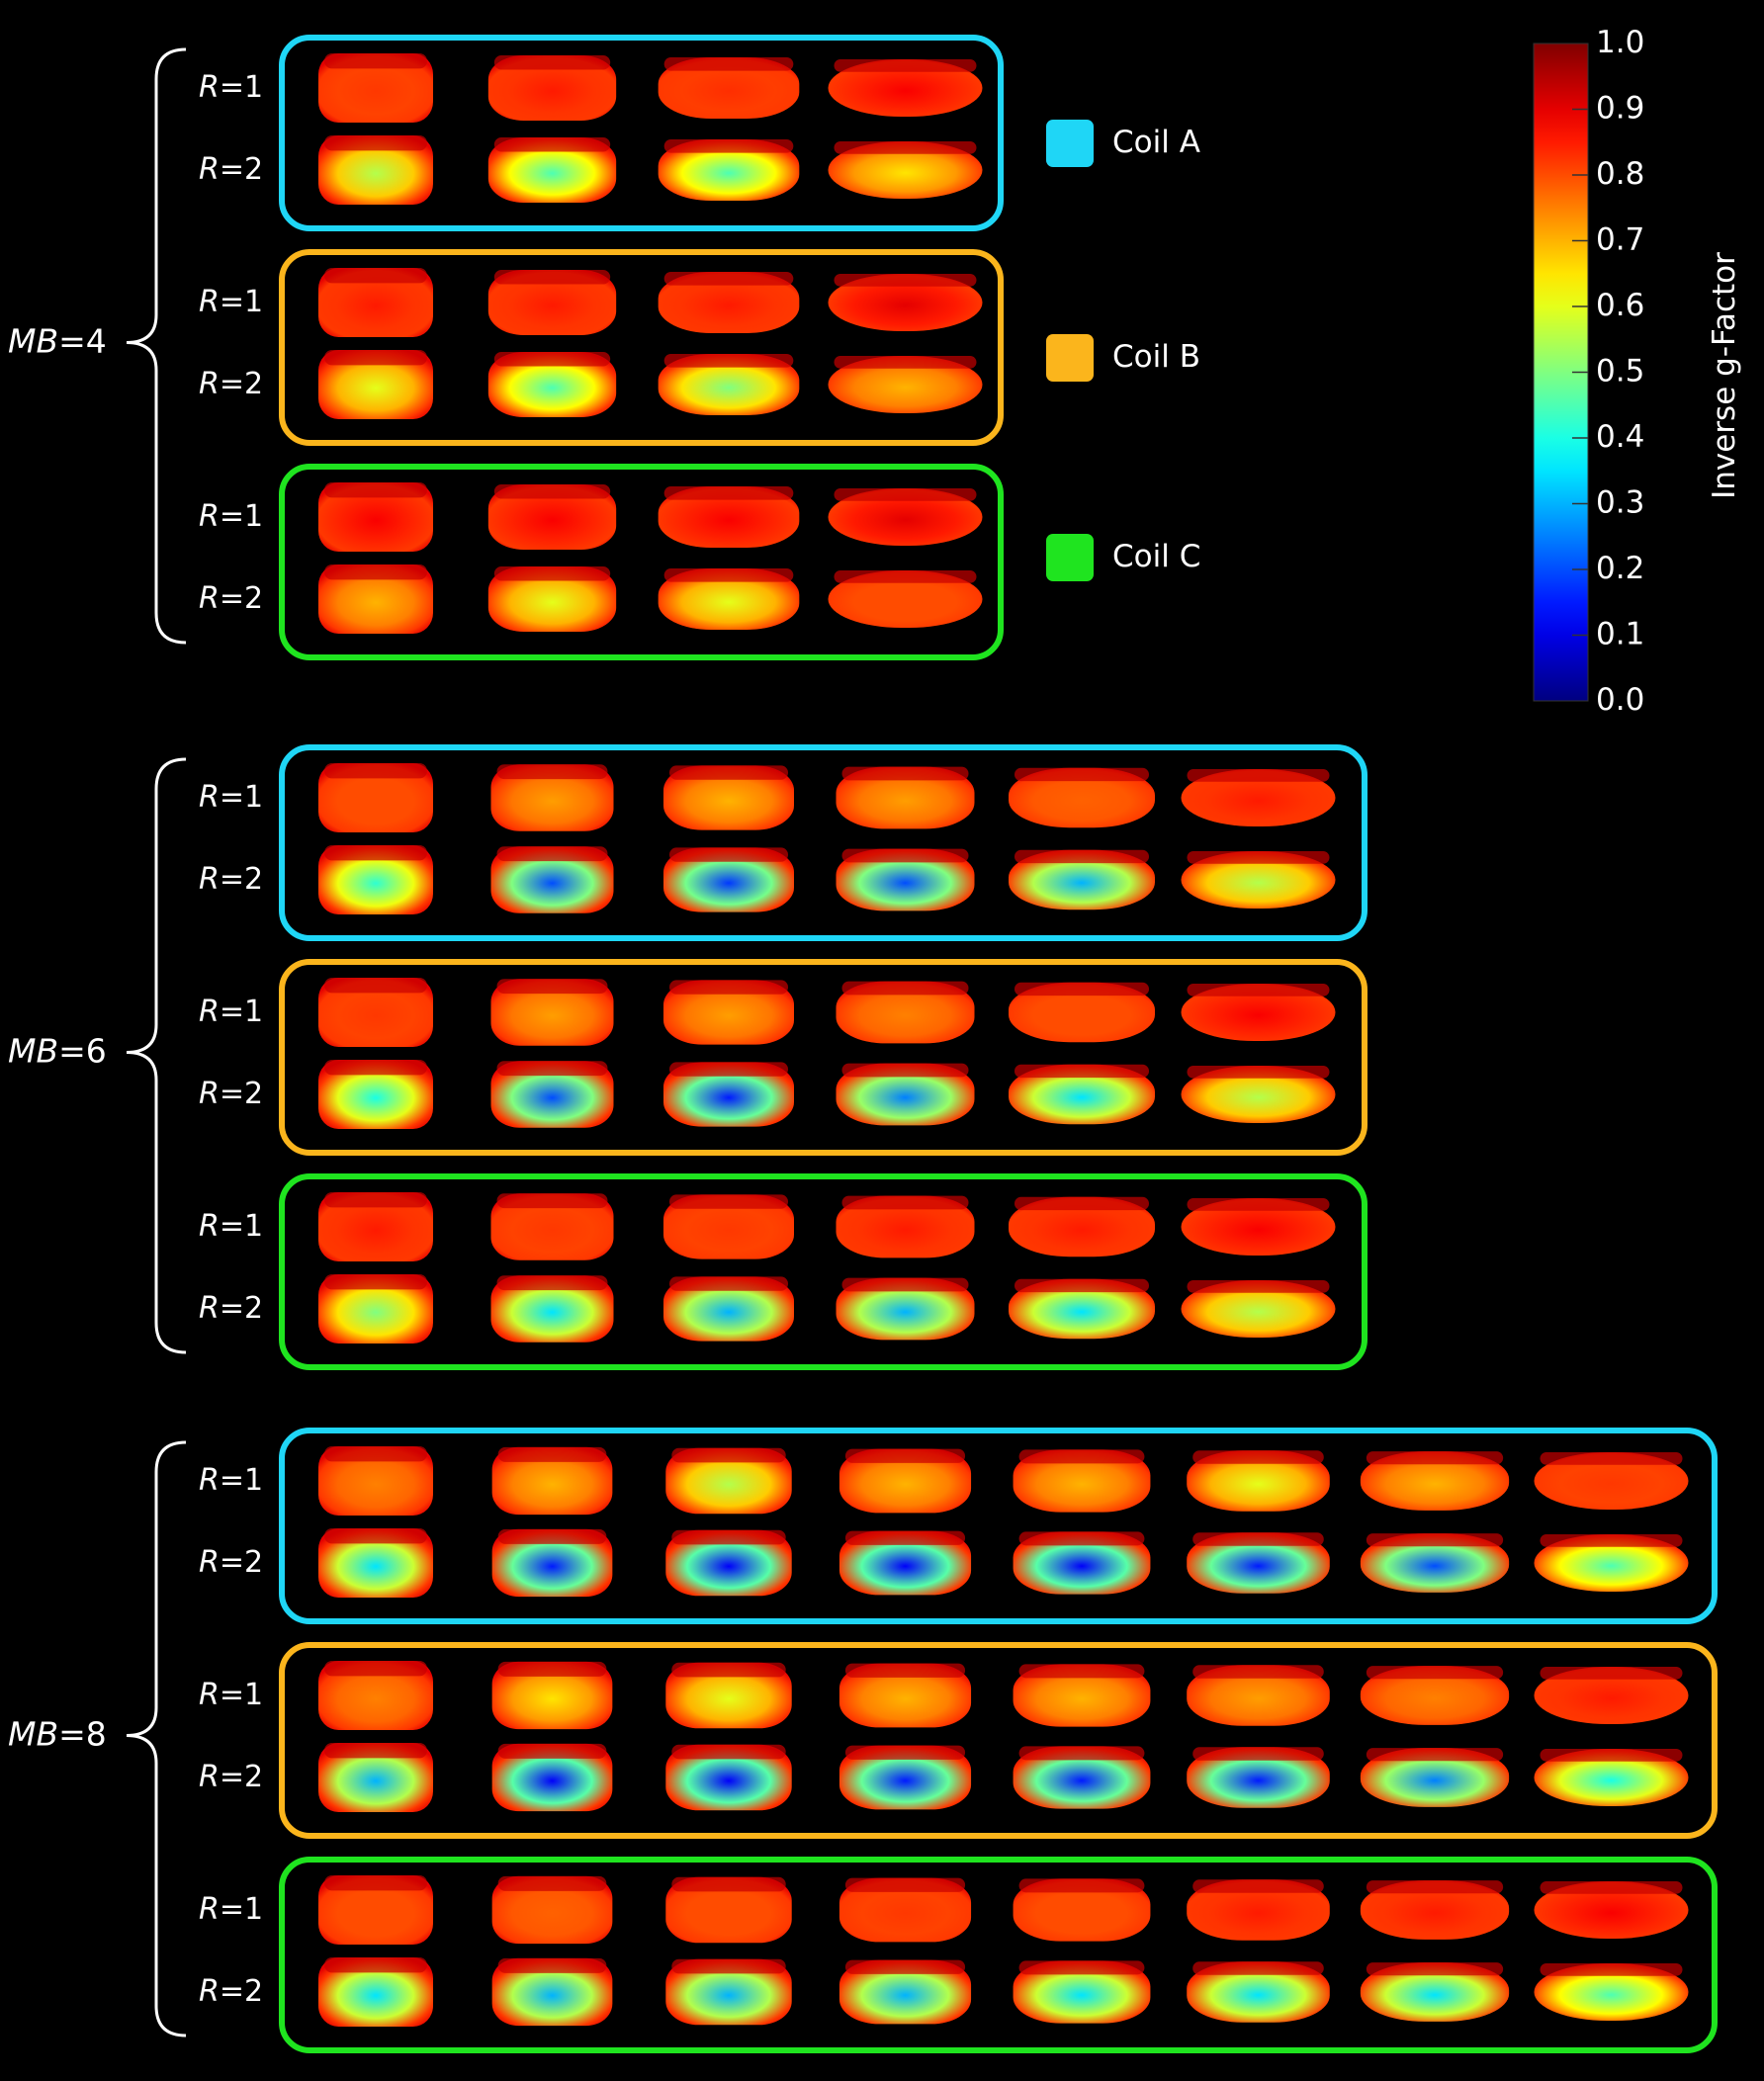 The height and width of the screenshot is (2081, 1764). Describe the element at coordinates (1620, 239) in the screenshot. I see `colorbar-tick-label-value: 0.7` at that location.